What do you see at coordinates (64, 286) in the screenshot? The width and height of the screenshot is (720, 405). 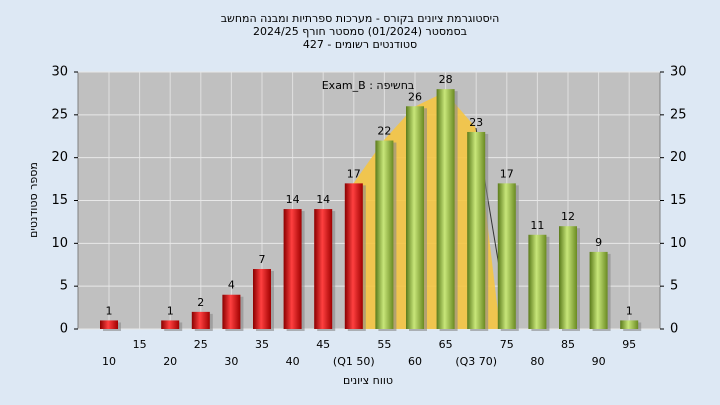 I see `y-tick-label: 5` at bounding box center [64, 286].